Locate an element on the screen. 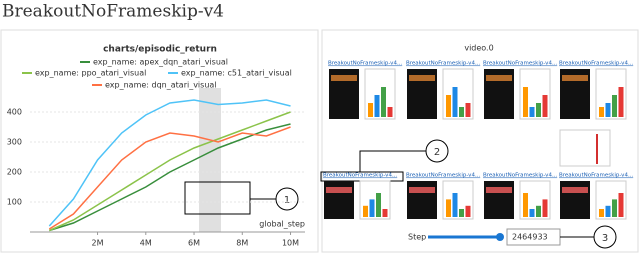 Image resolution: width=640 pixels, height=260 pixels. slider-handle is located at coordinates (500, 237).